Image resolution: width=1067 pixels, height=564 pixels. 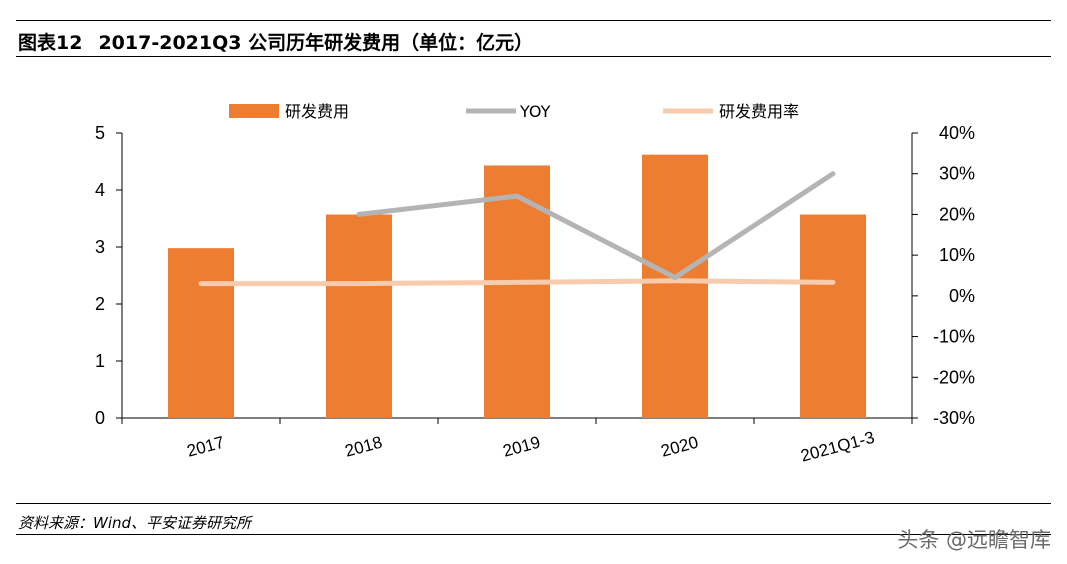 I want to click on right-tick-label: 20%, so click(x=957, y=214).